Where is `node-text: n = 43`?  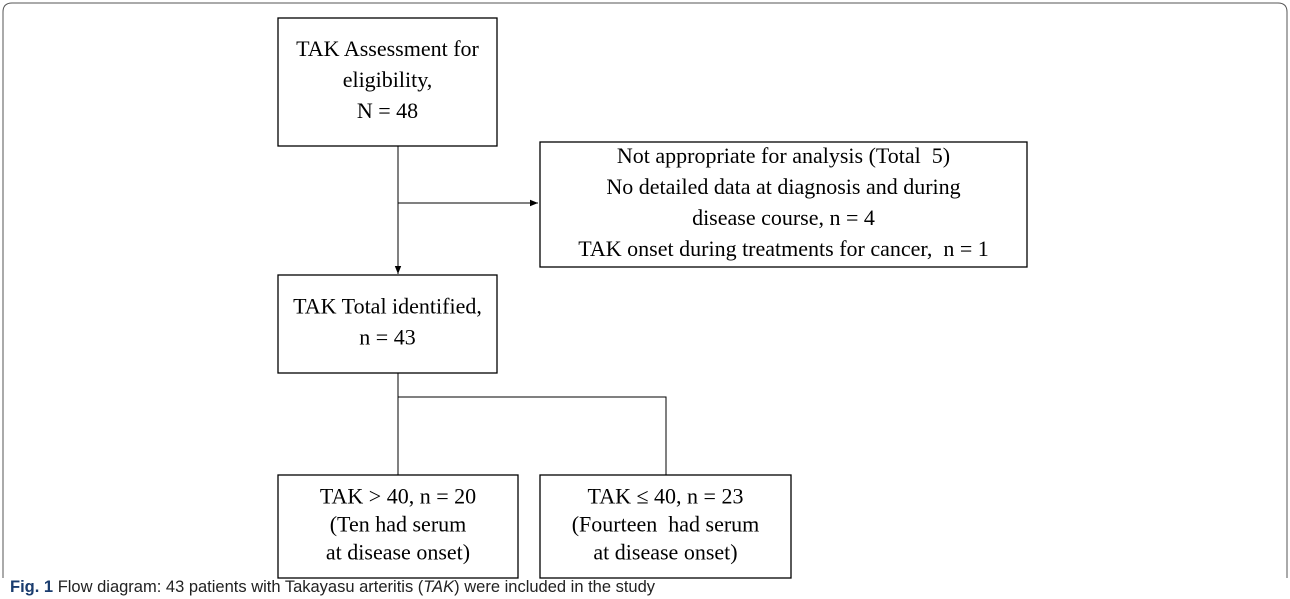
node-text: n = 43 is located at coordinates (387, 337).